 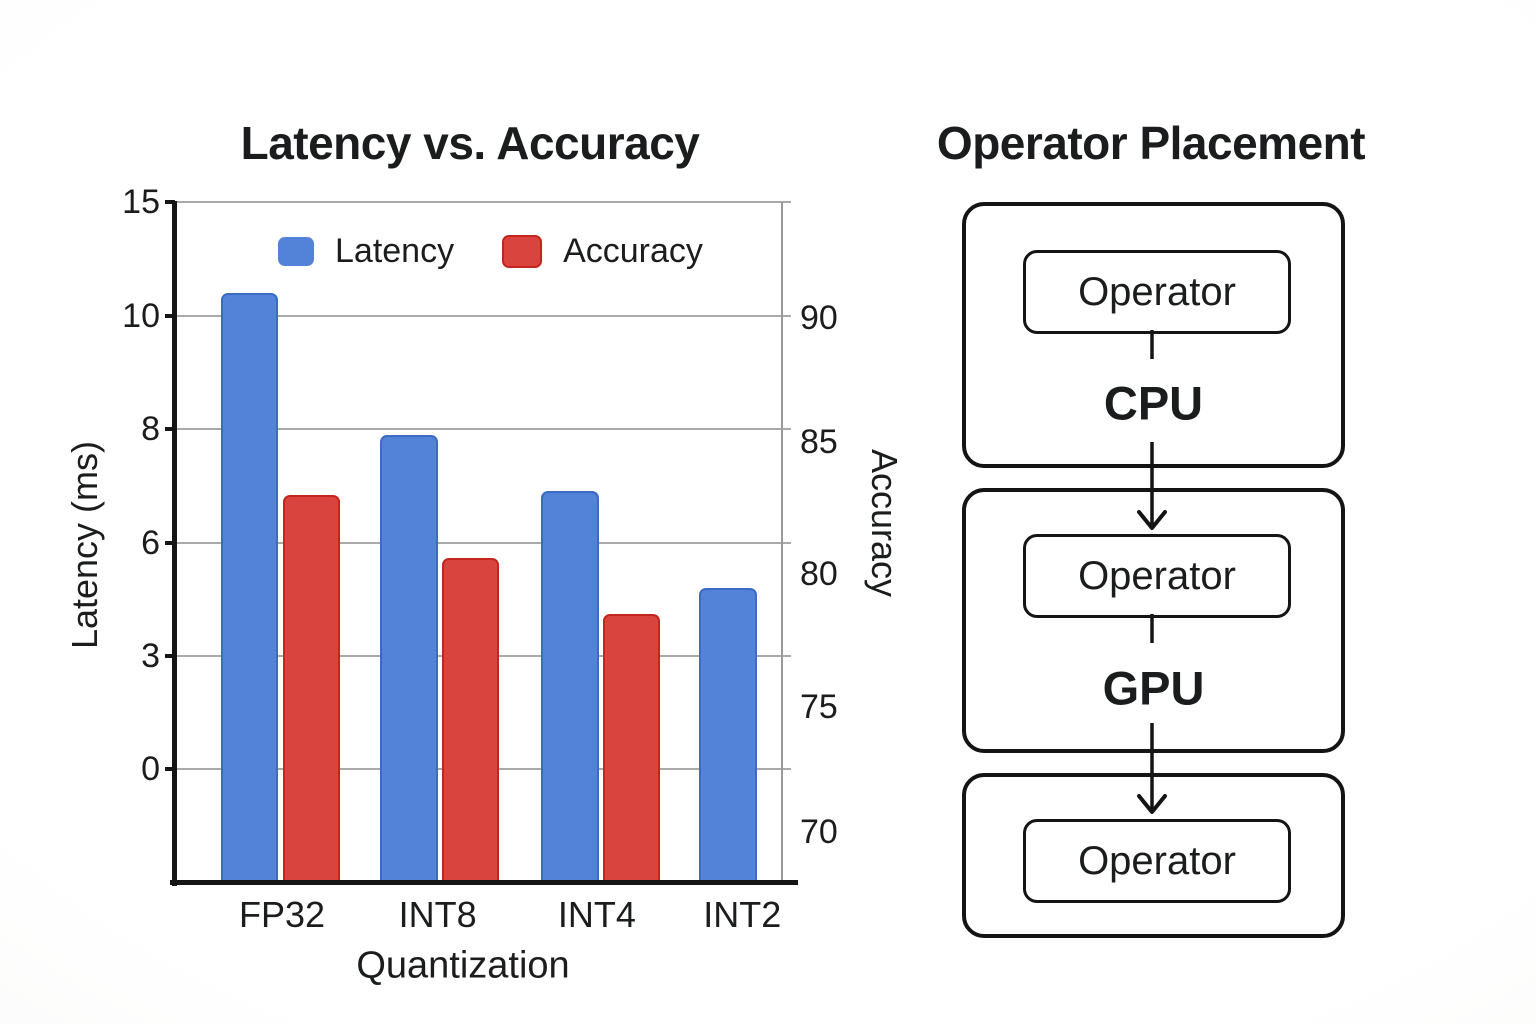 What do you see at coordinates (437, 914) in the screenshot?
I see `x-category-label: INT8` at bounding box center [437, 914].